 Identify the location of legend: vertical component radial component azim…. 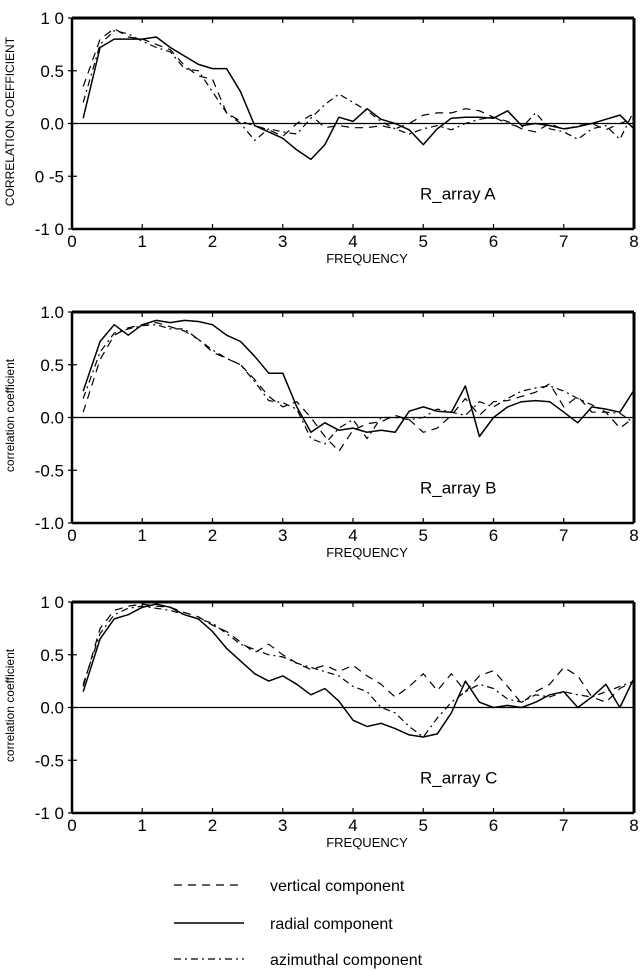
(298, 923).